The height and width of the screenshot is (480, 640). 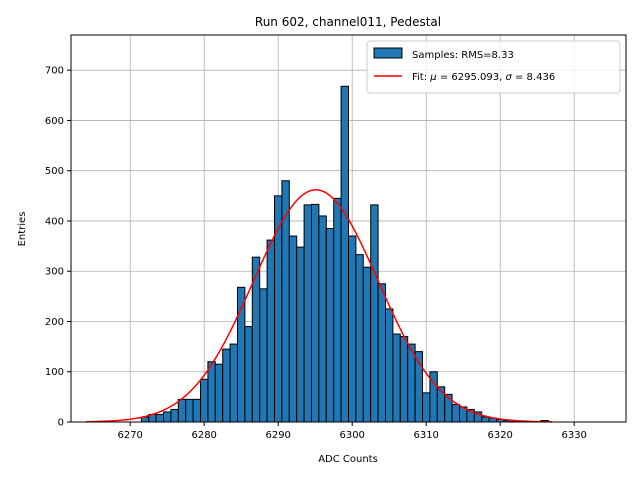 What do you see at coordinates (499, 435) in the screenshot?
I see `x-tick-label: 6320` at bounding box center [499, 435].